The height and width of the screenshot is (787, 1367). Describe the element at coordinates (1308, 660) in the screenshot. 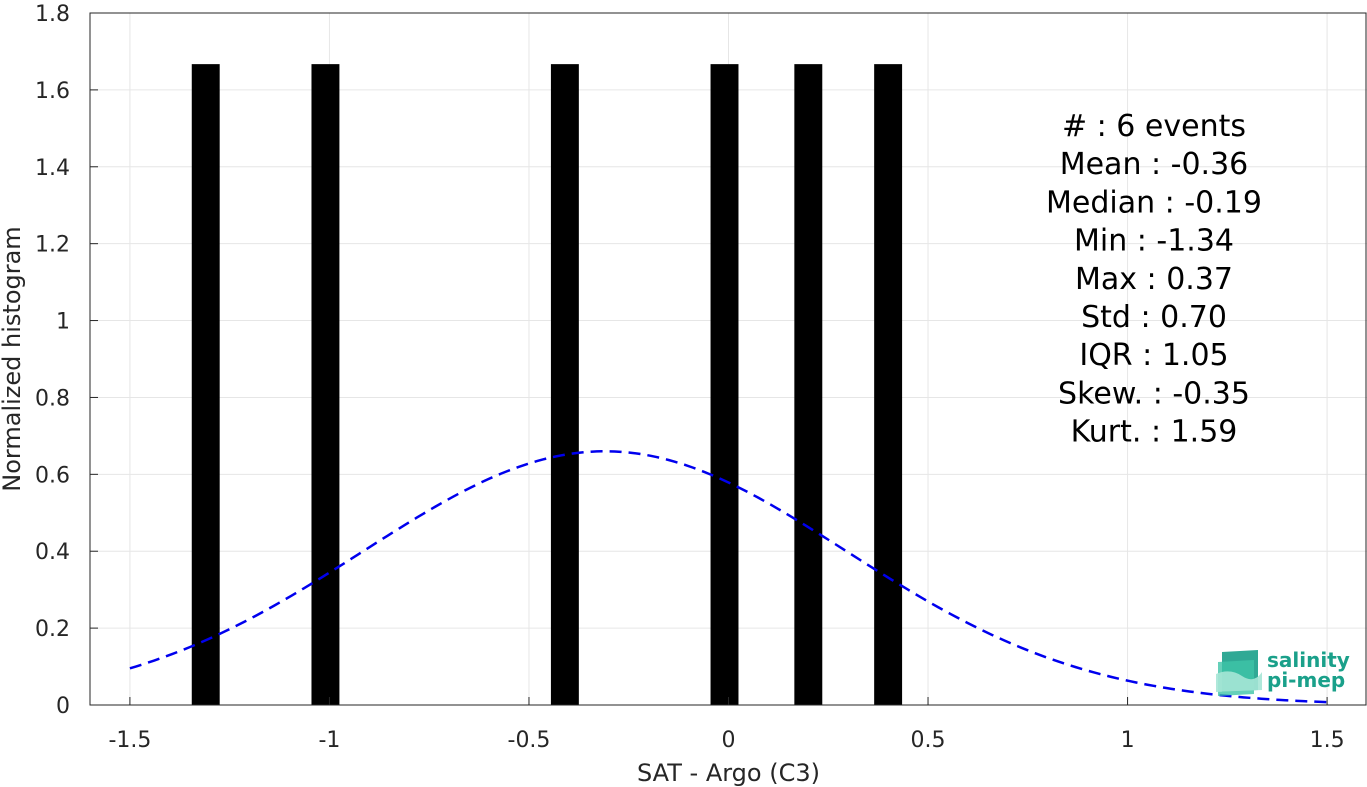

I see `logo-text-salinity: salinity` at that location.